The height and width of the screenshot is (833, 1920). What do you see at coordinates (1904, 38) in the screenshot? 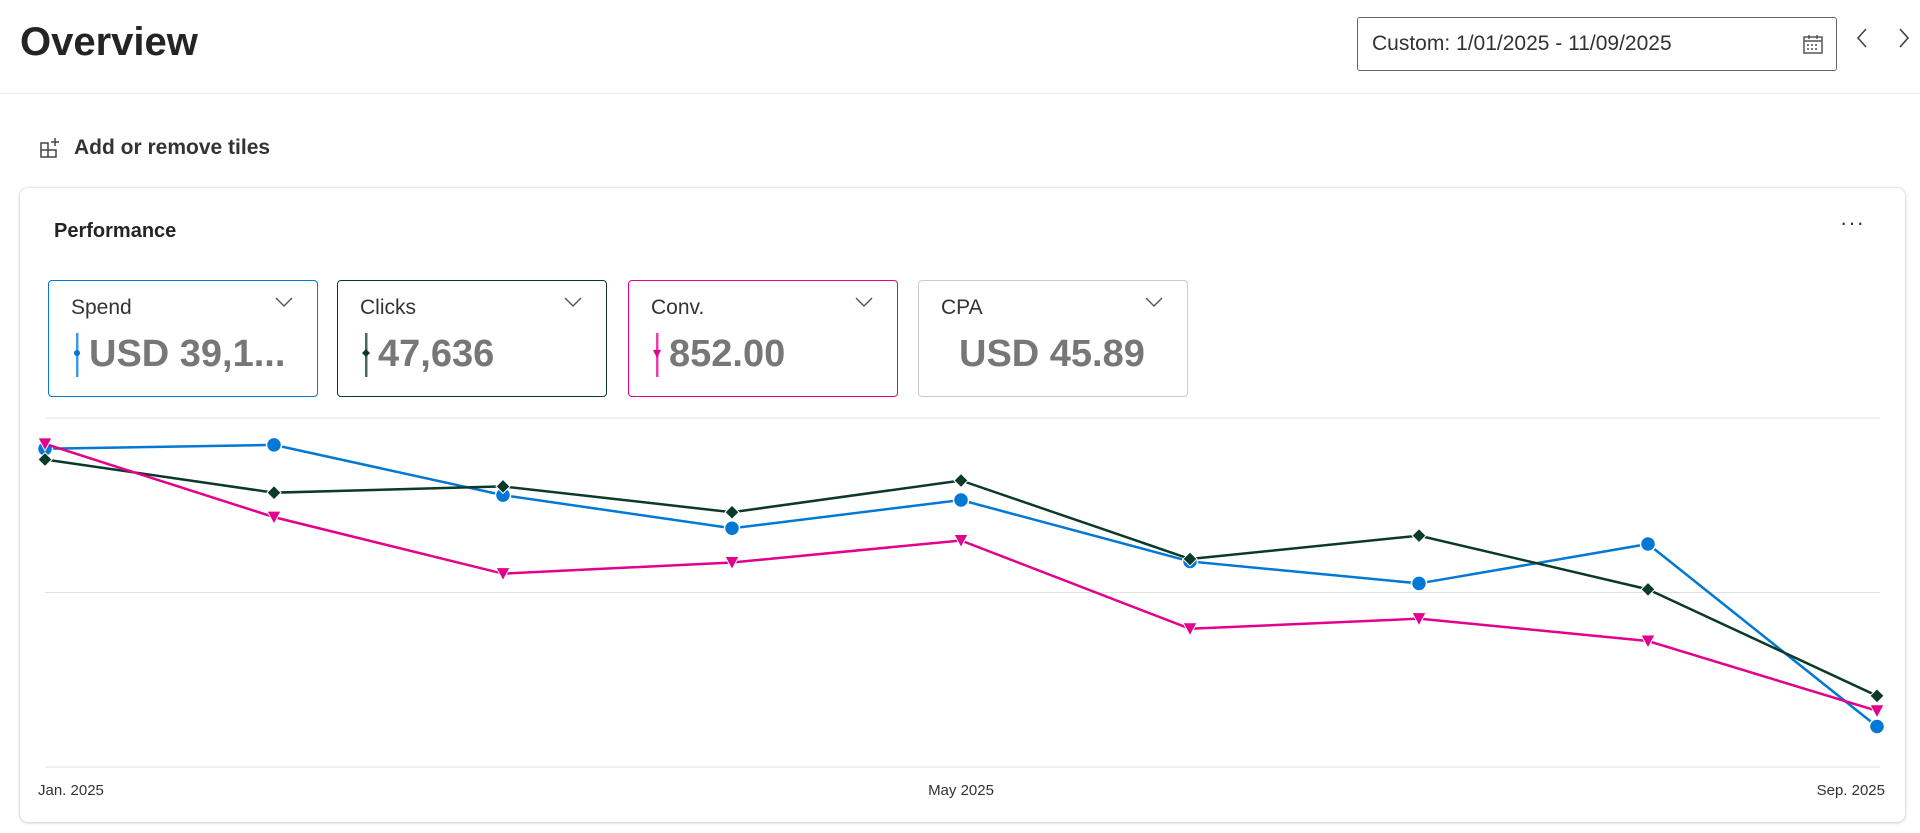
I see `chevron-right-icon` at bounding box center [1904, 38].